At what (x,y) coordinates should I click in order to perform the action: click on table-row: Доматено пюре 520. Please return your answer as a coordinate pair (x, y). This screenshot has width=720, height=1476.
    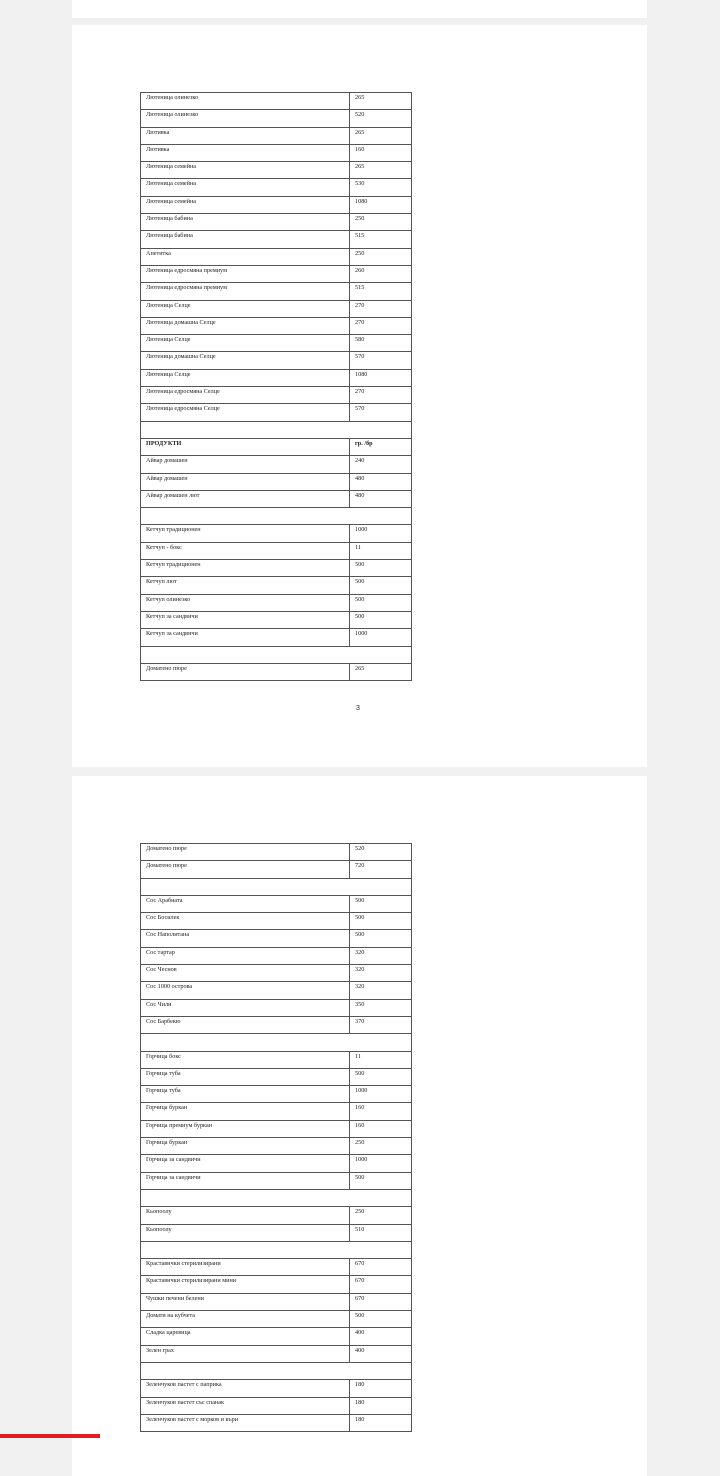
    Looking at the image, I should click on (276, 852).